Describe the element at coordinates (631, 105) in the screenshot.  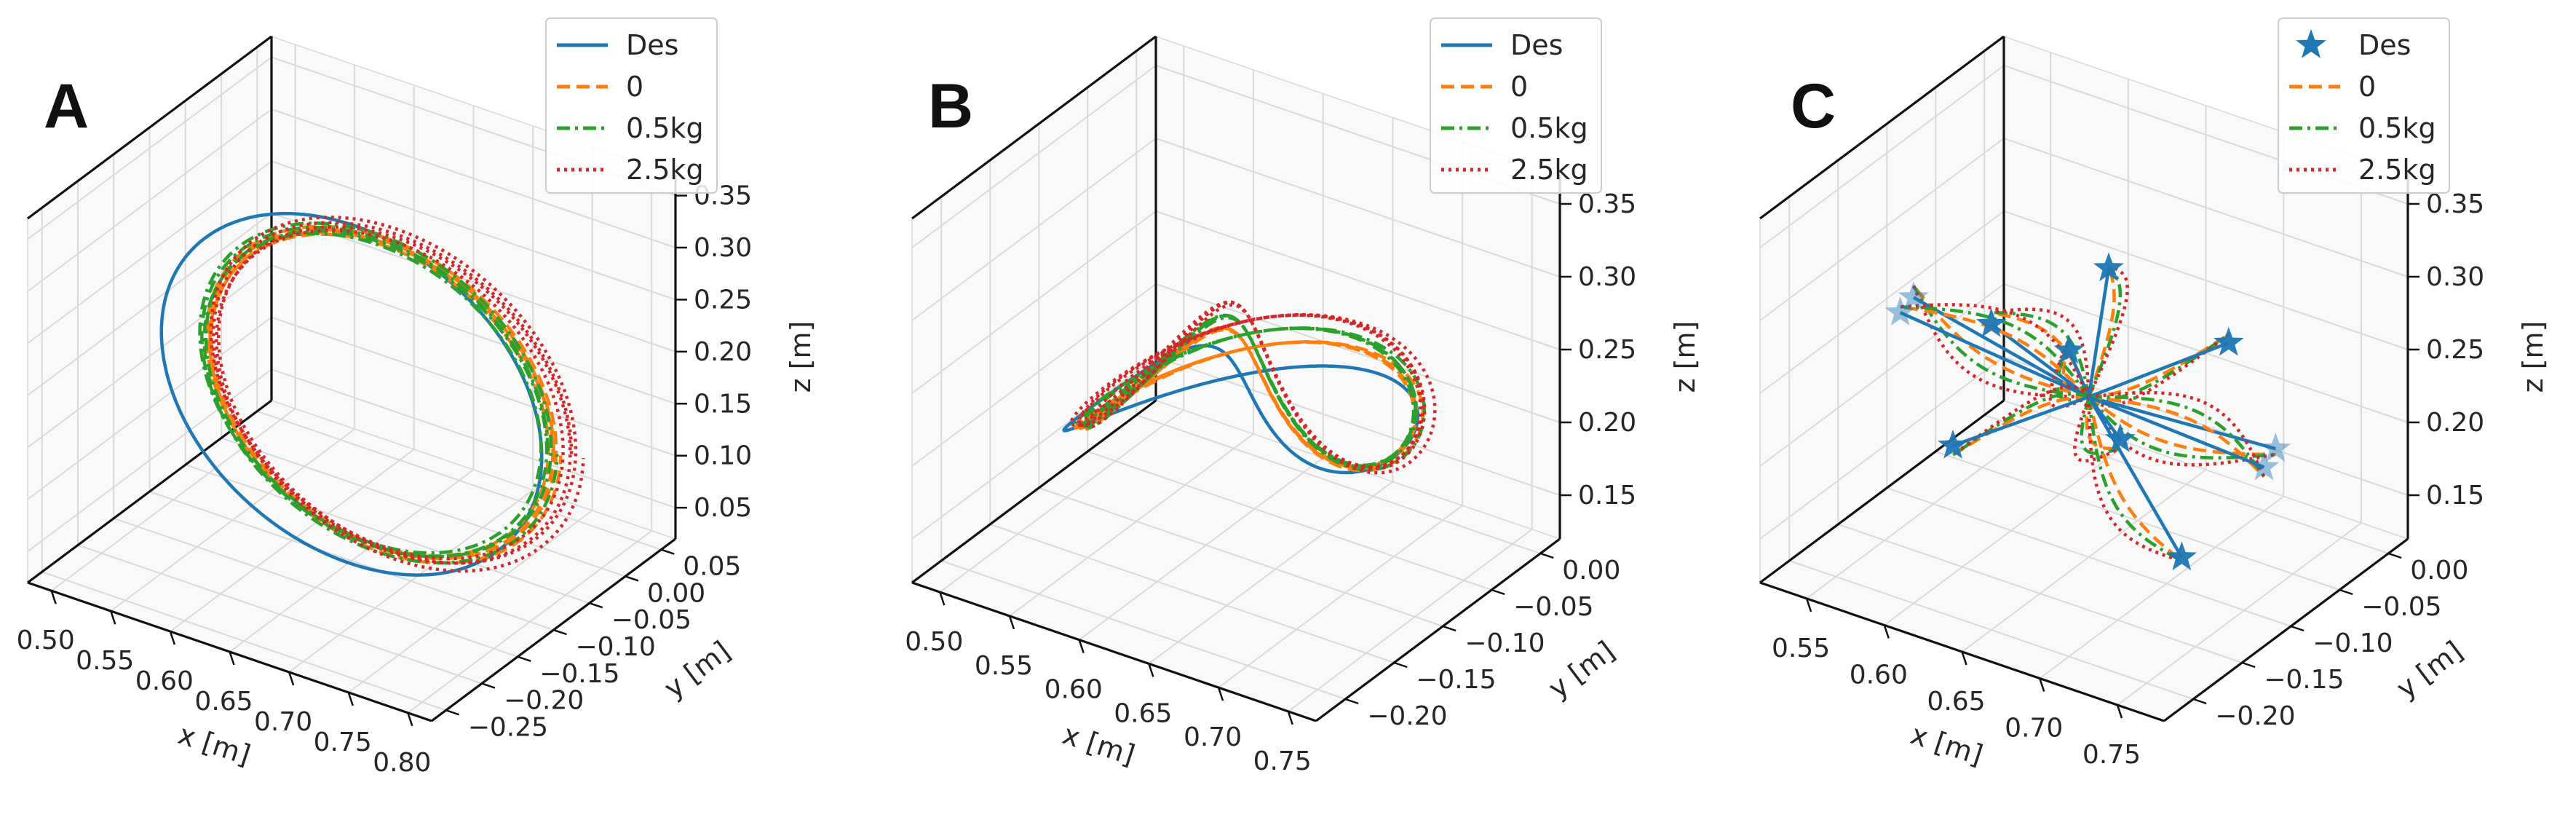
I see `legend-box` at that location.